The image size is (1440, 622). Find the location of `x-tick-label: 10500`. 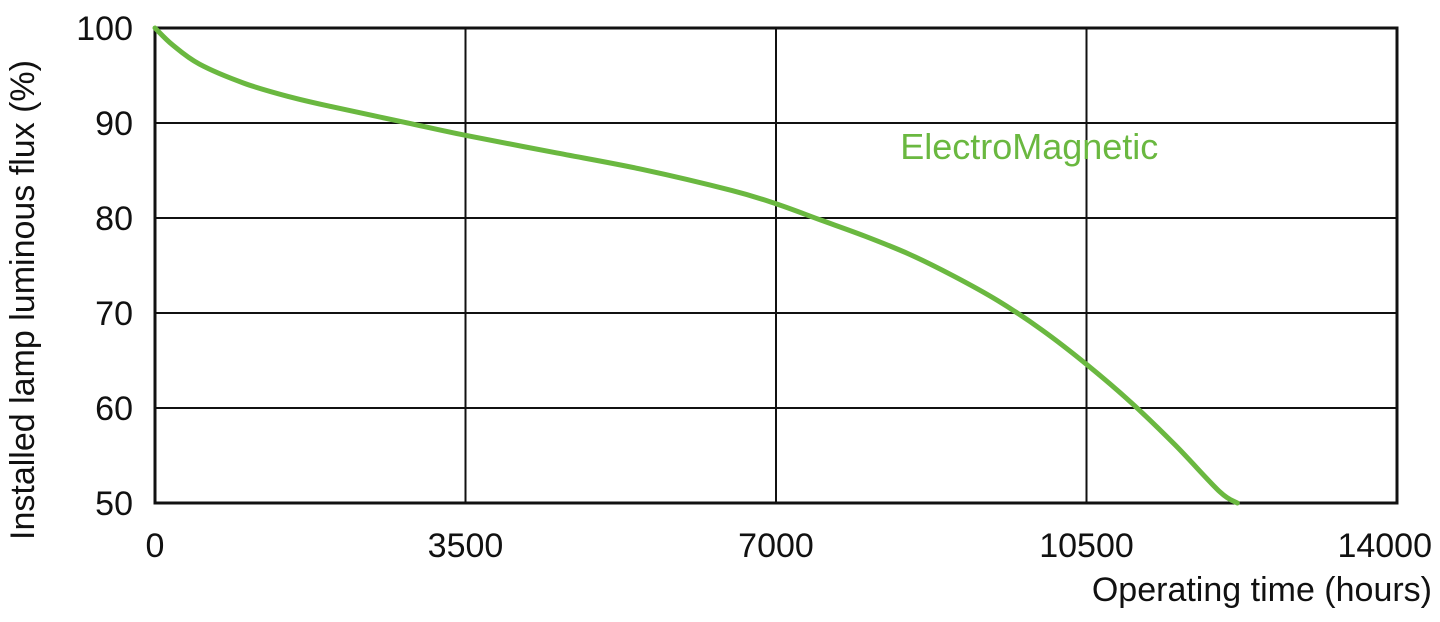

x-tick-label: 10500 is located at coordinates (1086, 546).